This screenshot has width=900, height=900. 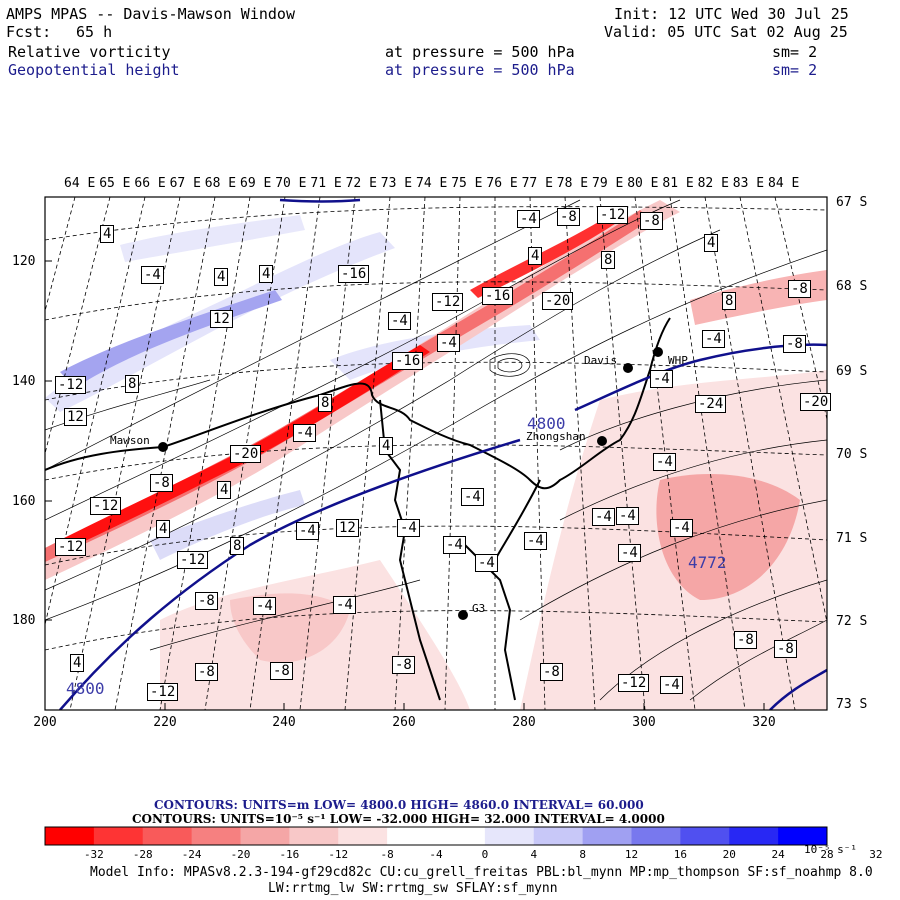 I want to click on colorbar-tick-label: -16, so click(x=289, y=854).